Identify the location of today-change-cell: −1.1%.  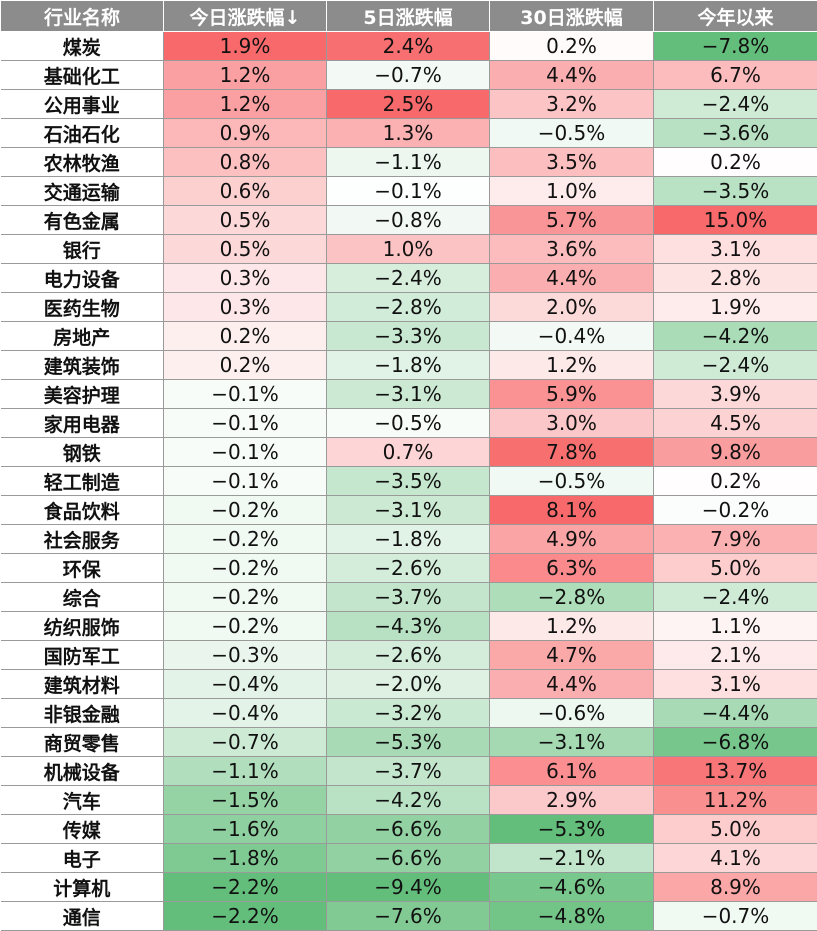
(245, 771).